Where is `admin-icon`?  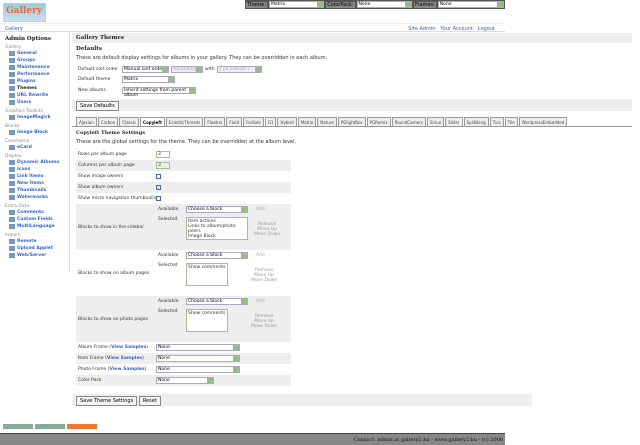 admin-icon is located at coordinates (12, 81).